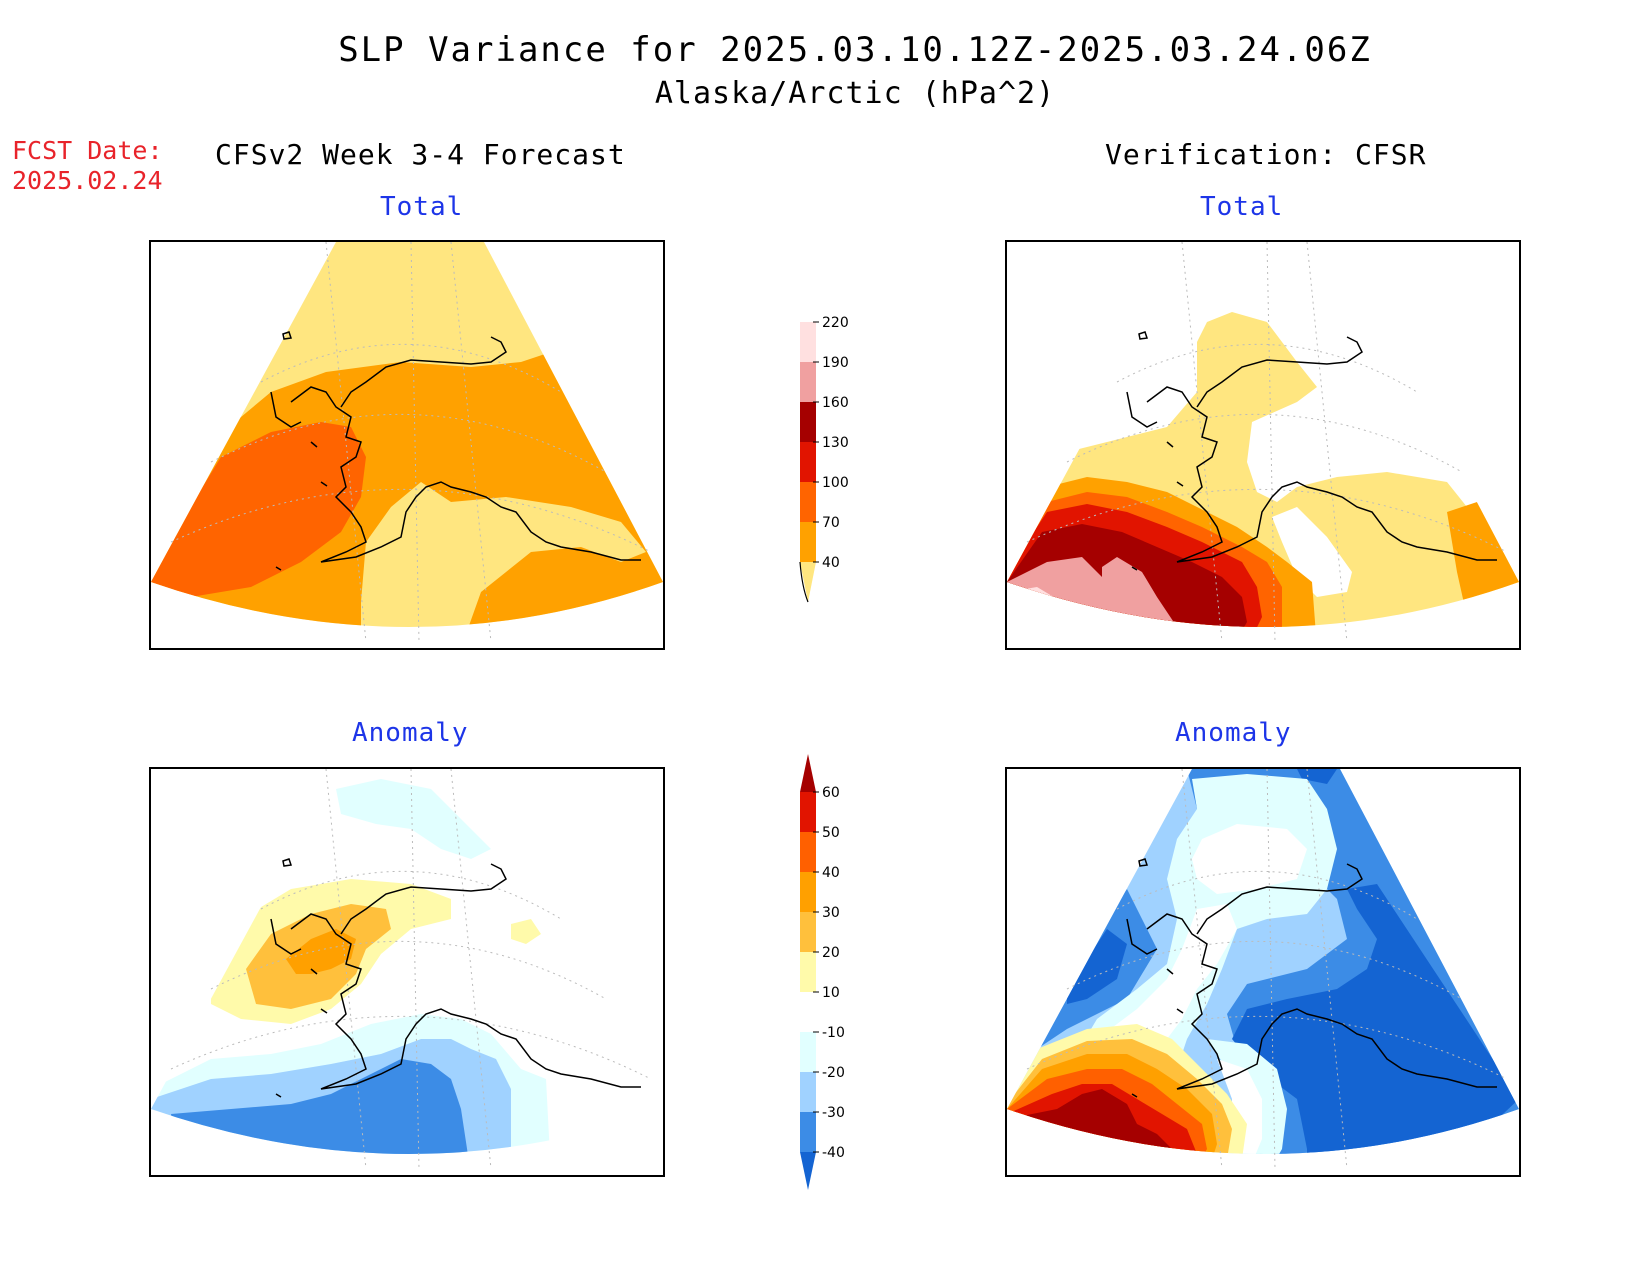  I want to click on forecast-total-map, so click(407, 445).